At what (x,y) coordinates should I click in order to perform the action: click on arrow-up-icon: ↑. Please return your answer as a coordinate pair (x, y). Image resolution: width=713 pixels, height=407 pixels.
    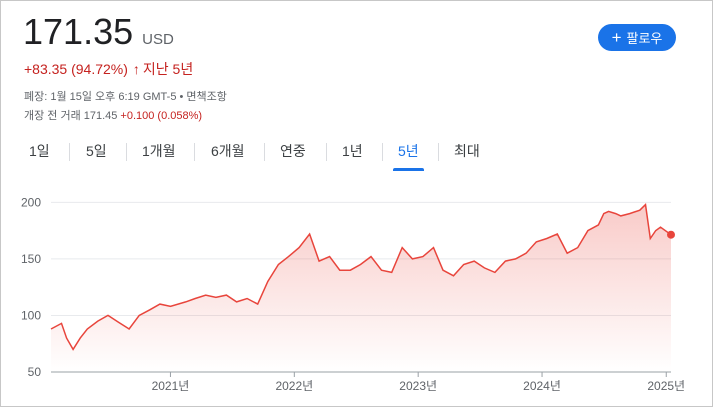
    Looking at the image, I should click on (136, 69).